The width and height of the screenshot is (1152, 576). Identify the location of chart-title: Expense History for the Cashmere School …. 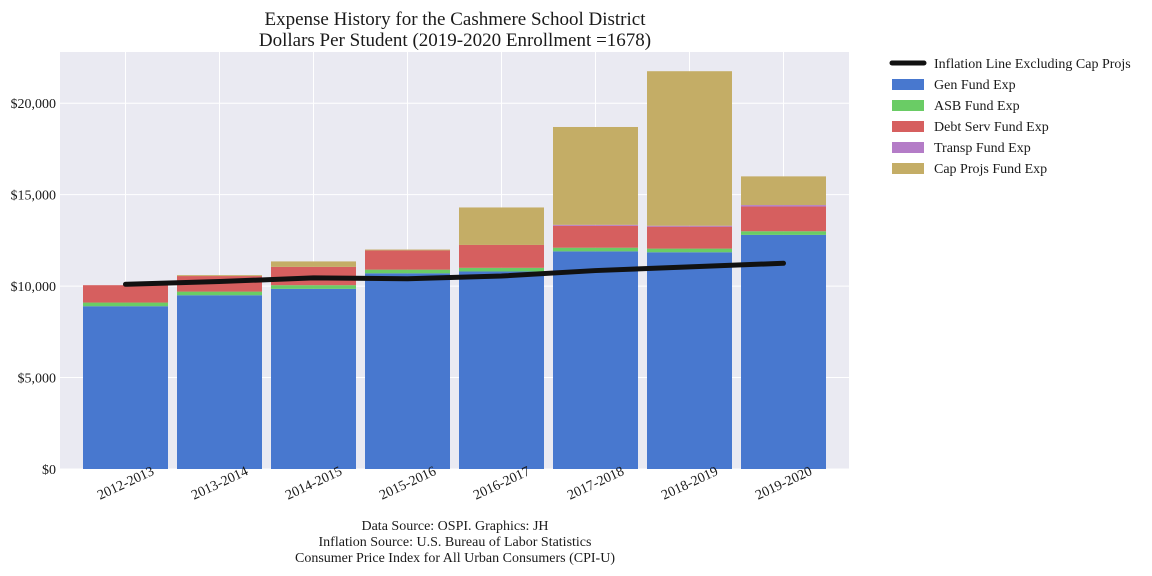
(456, 19).